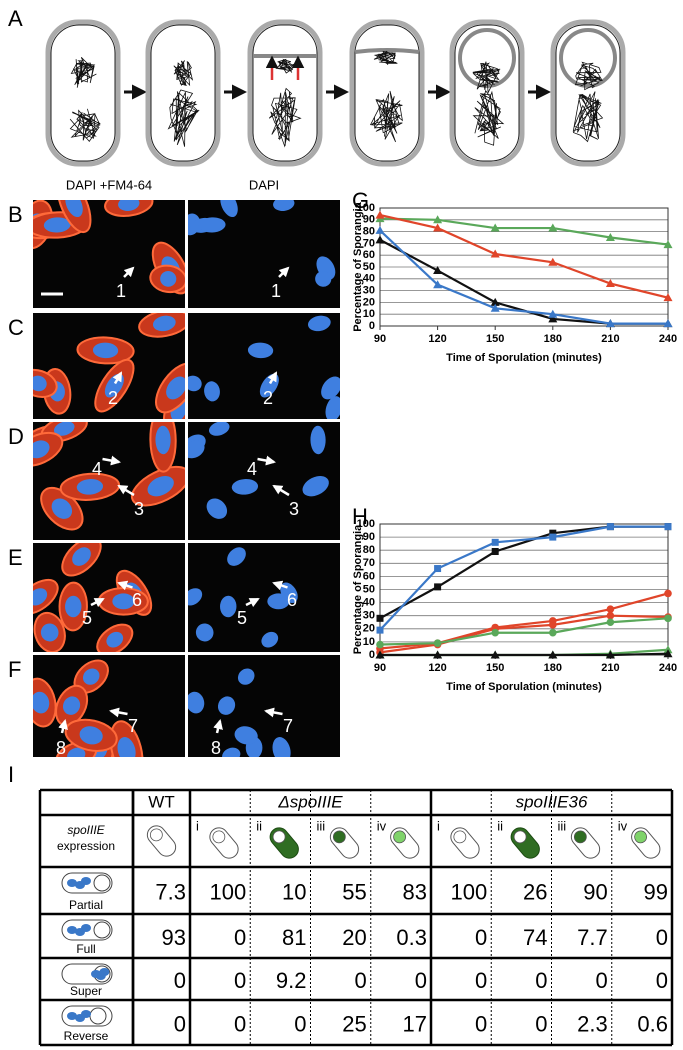  I want to click on expression-label: spoIIIE, so click(86, 830).